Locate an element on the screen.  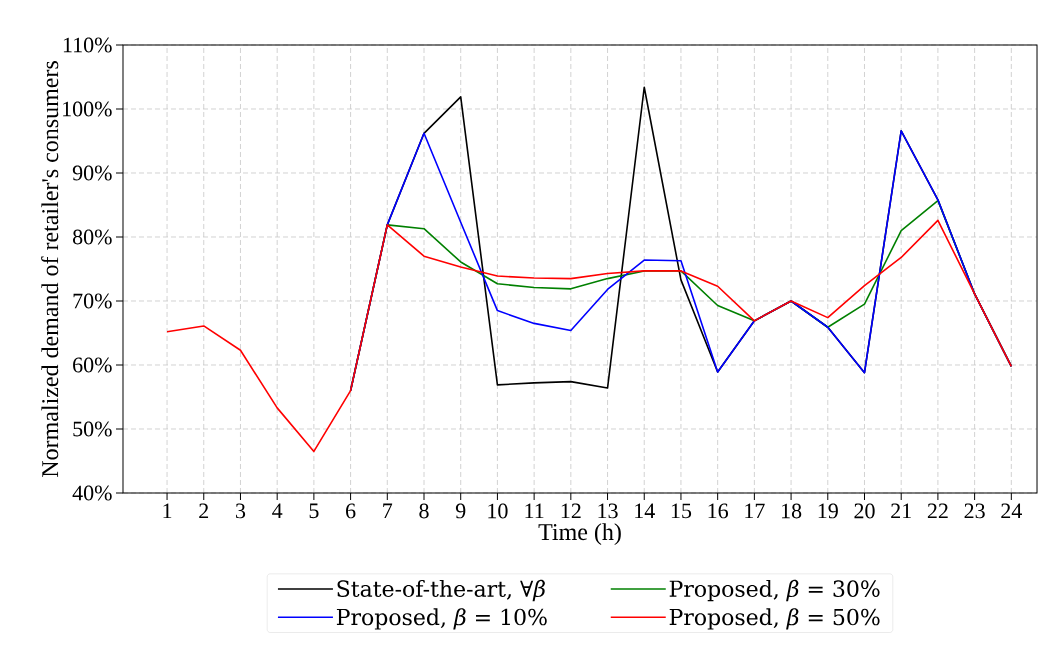
x-tick-label: 9 is located at coordinates (460, 511).